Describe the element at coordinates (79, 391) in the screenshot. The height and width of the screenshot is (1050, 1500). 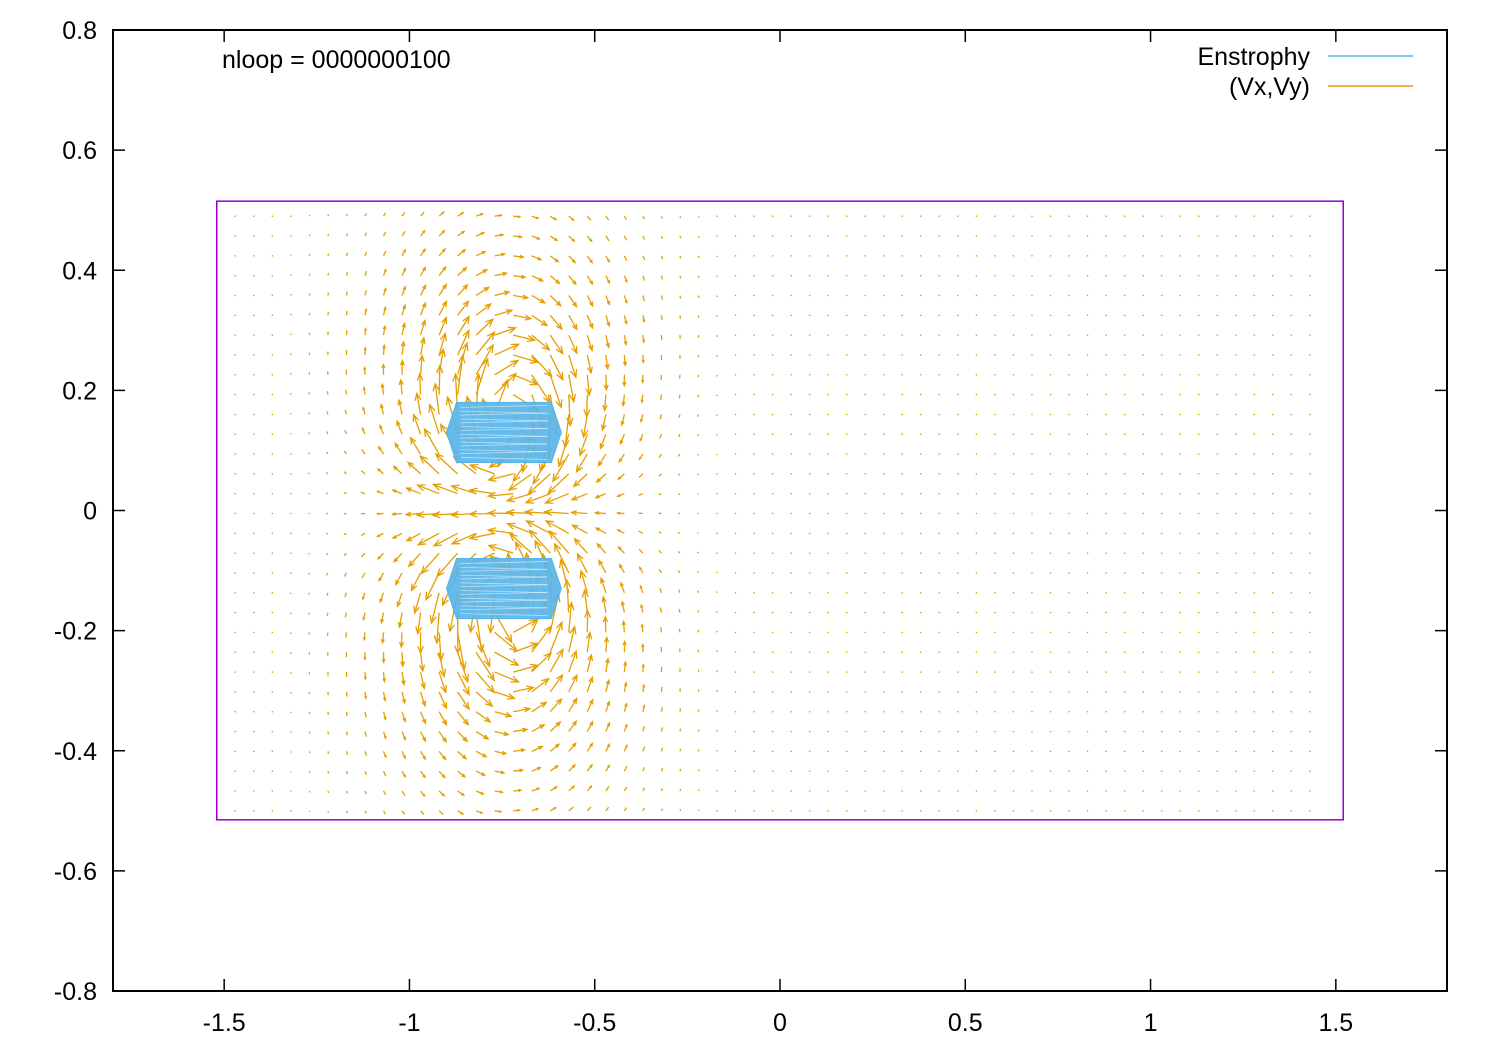
I see `y-tick-label: 0.2` at that location.